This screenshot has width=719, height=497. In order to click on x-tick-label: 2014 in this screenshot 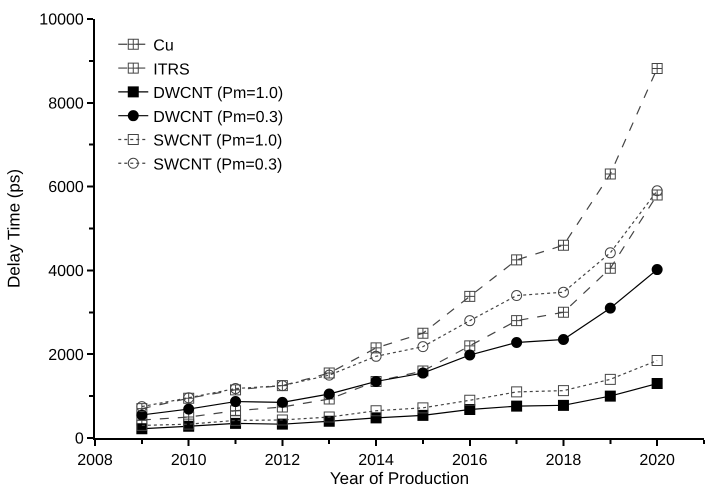, I will do `click(376, 461)`.